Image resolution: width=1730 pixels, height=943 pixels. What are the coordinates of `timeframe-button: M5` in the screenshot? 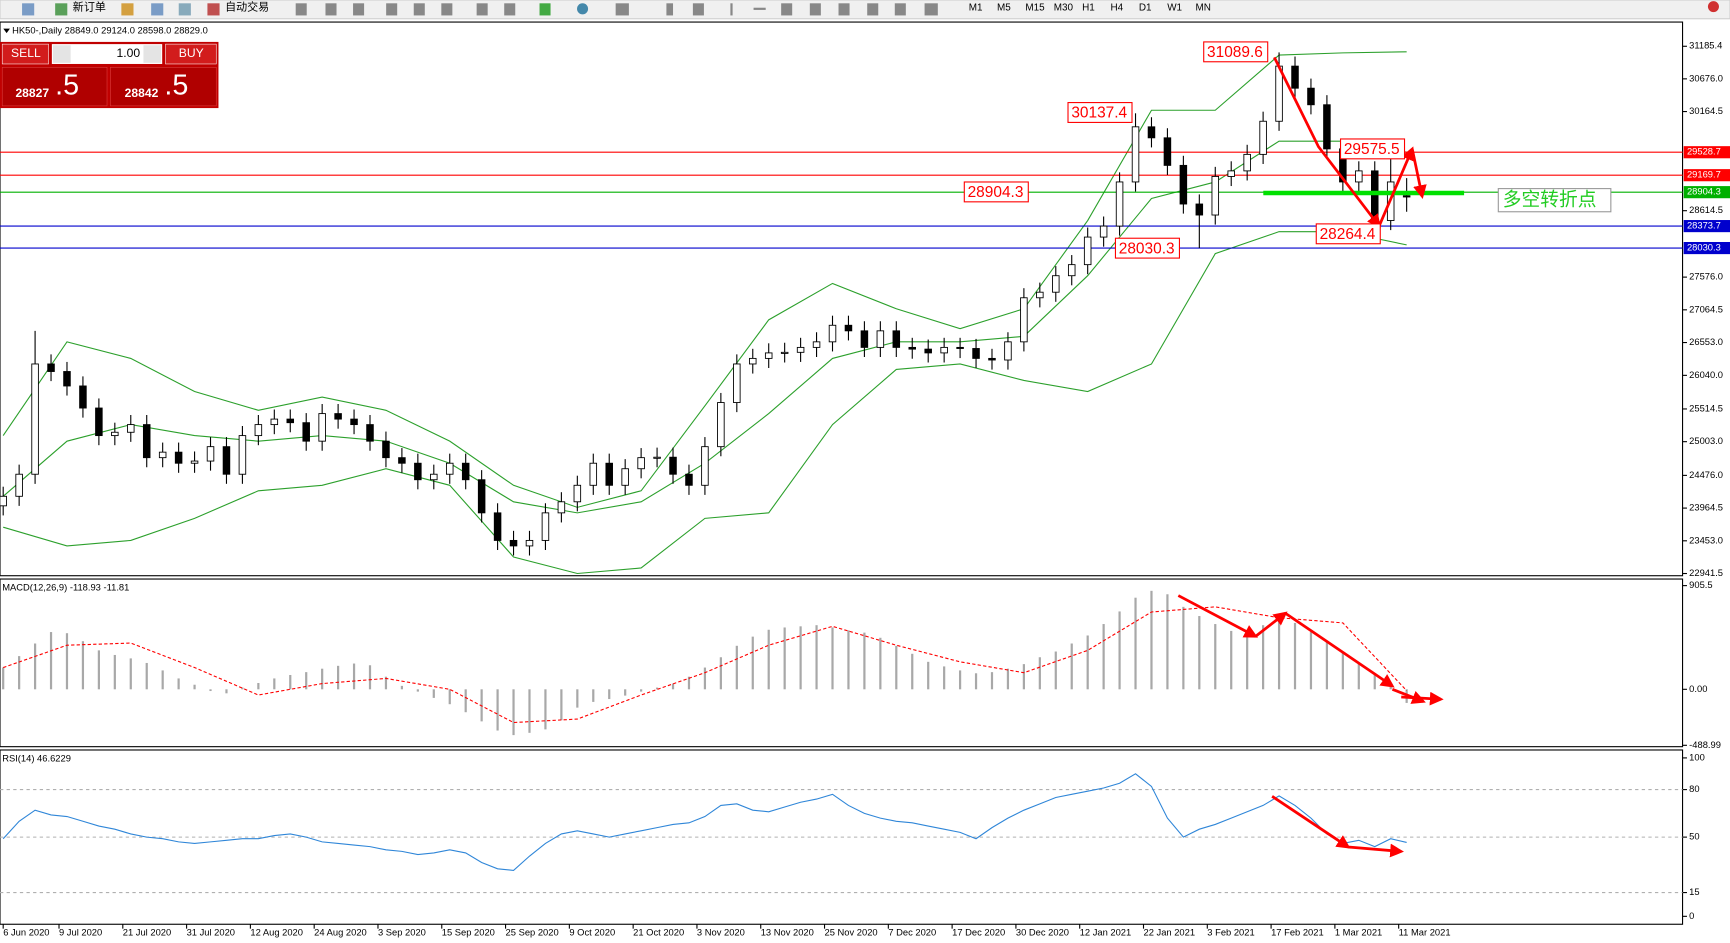 It's located at (1004, 7).